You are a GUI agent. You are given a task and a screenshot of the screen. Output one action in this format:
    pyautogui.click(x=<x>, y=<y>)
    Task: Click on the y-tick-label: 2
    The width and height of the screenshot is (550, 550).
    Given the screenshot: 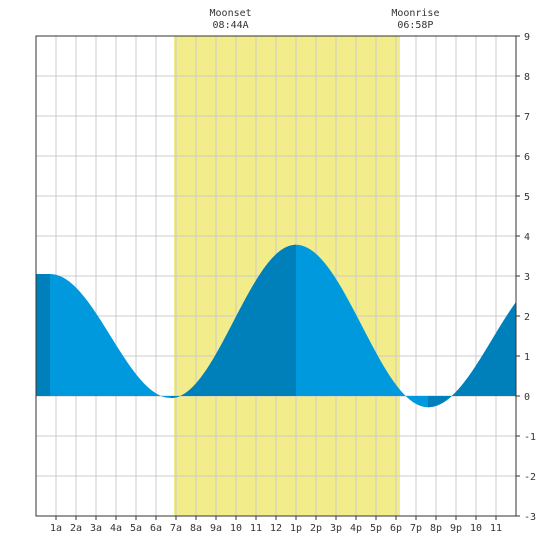 What is the action you would take?
    pyautogui.click(x=527, y=317)
    